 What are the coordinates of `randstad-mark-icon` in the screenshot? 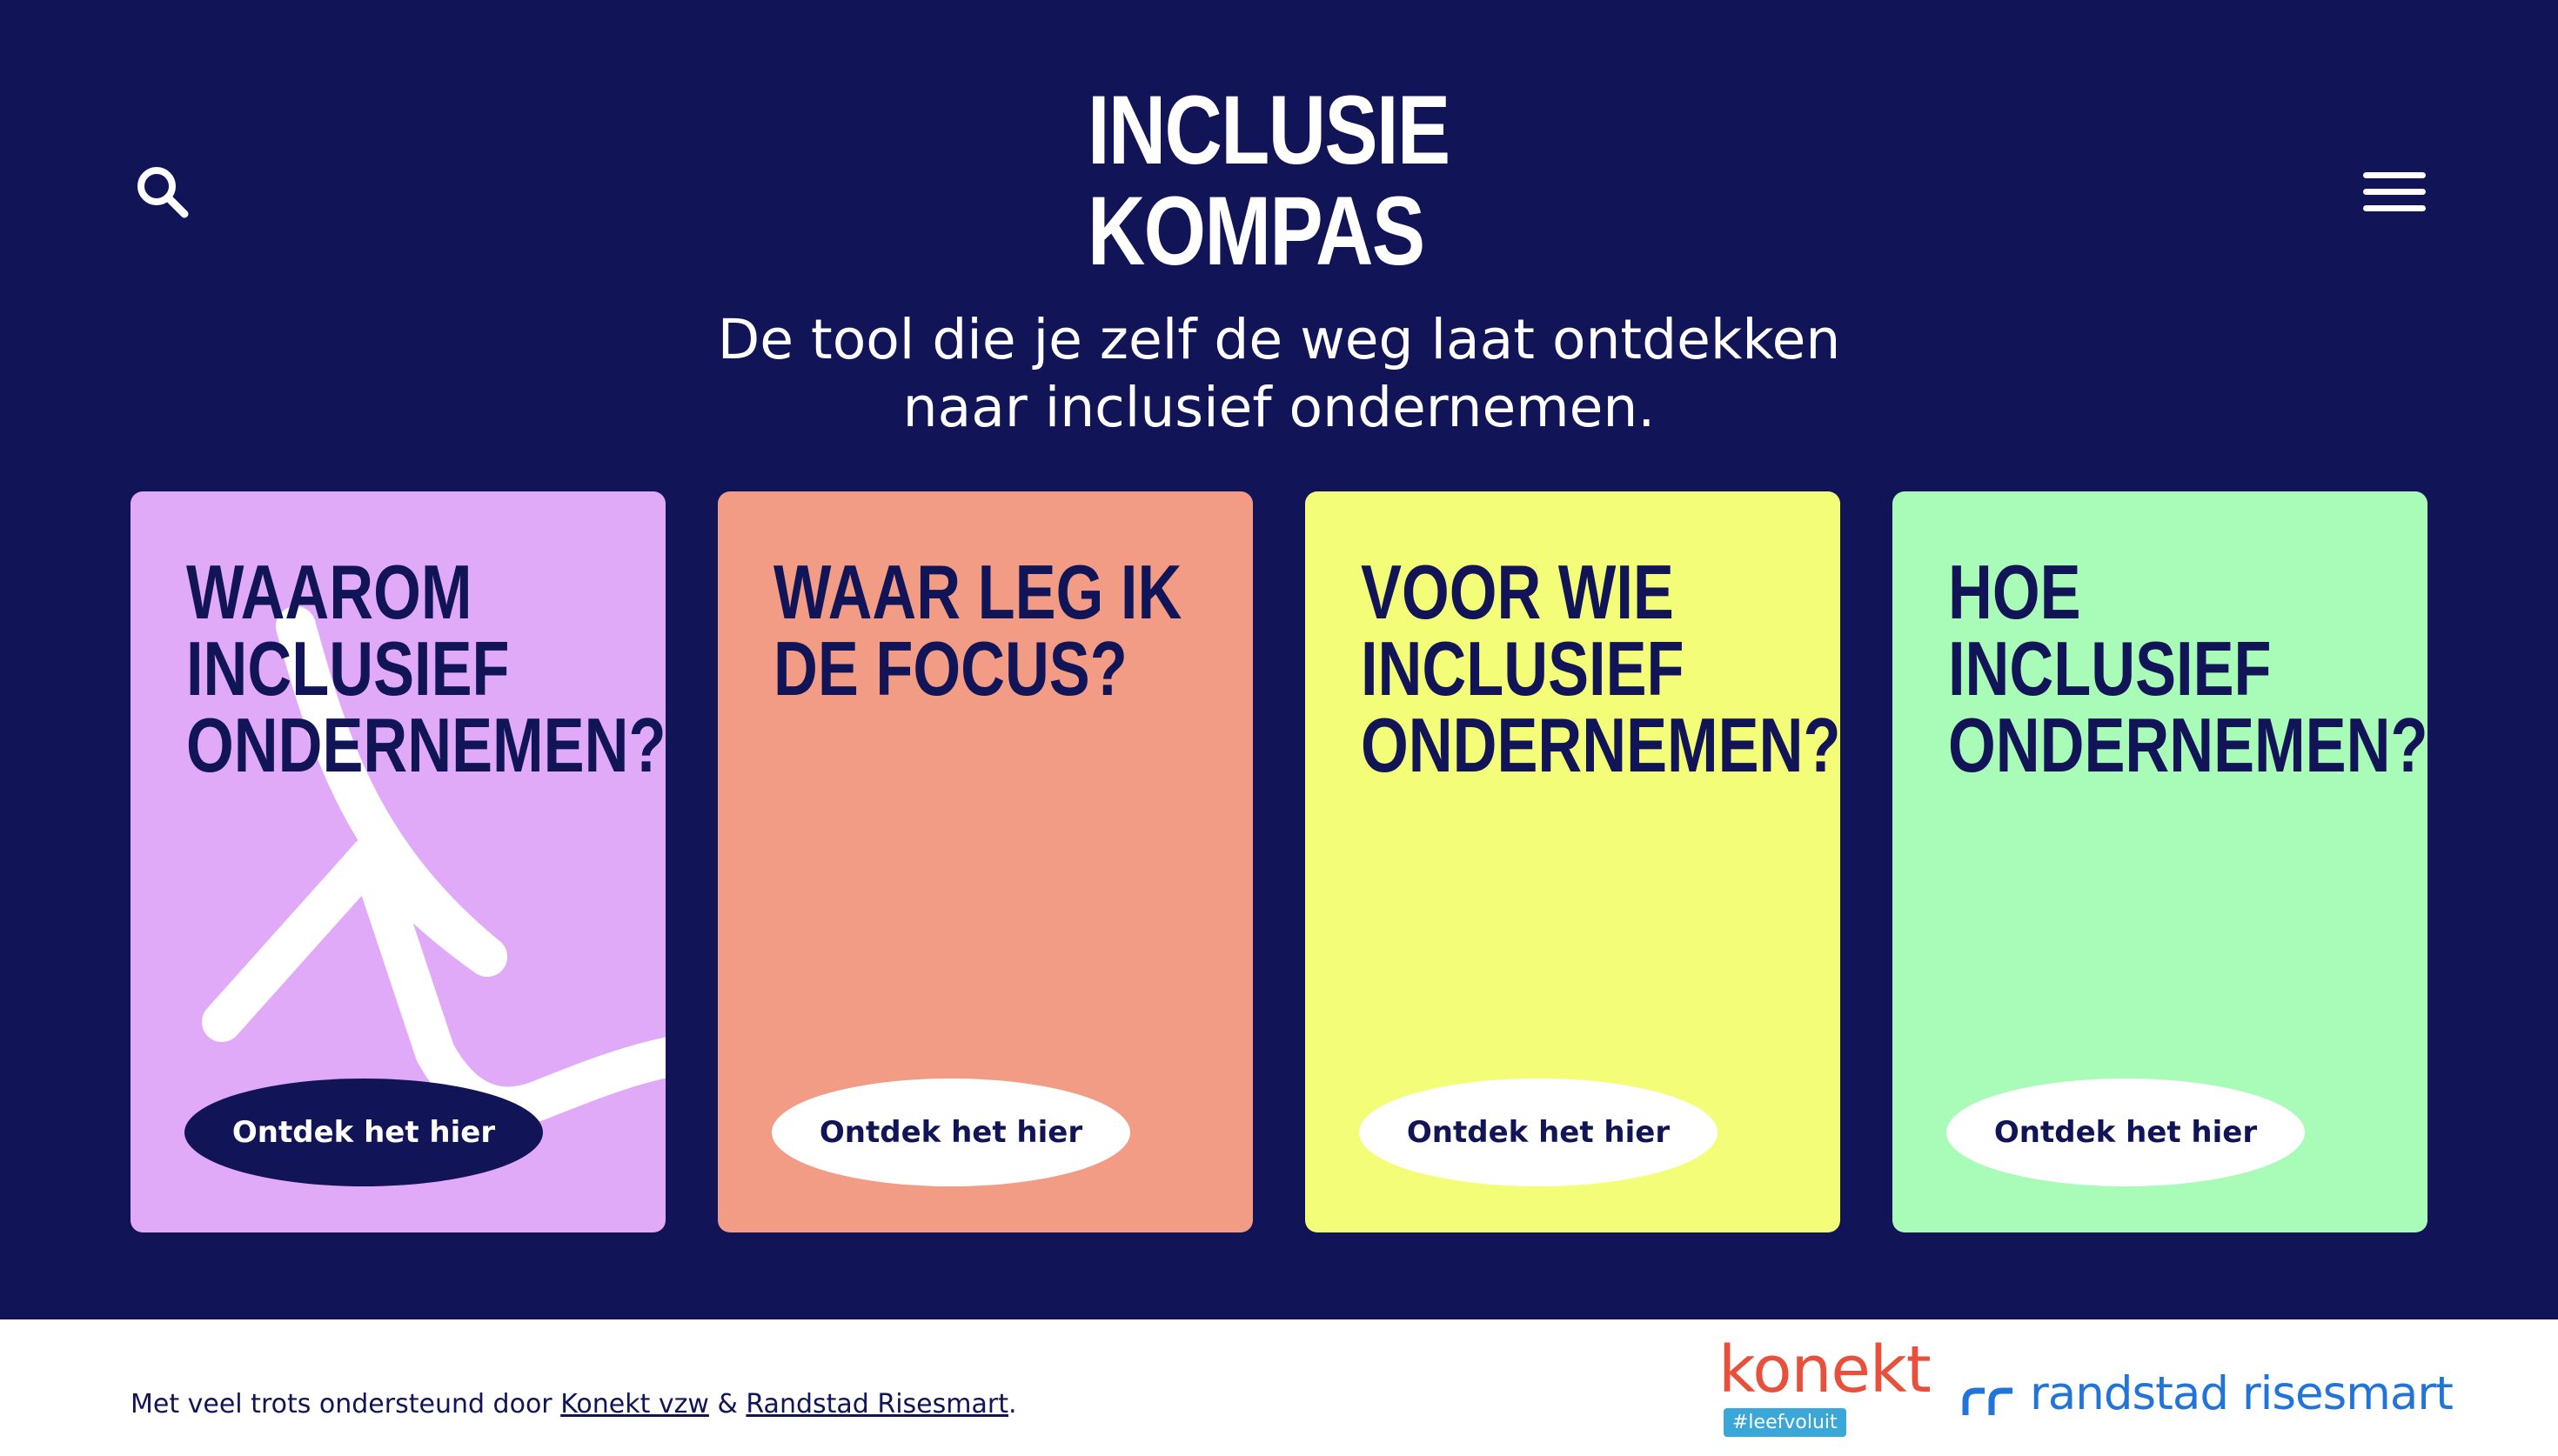 It's located at (1987, 1401).